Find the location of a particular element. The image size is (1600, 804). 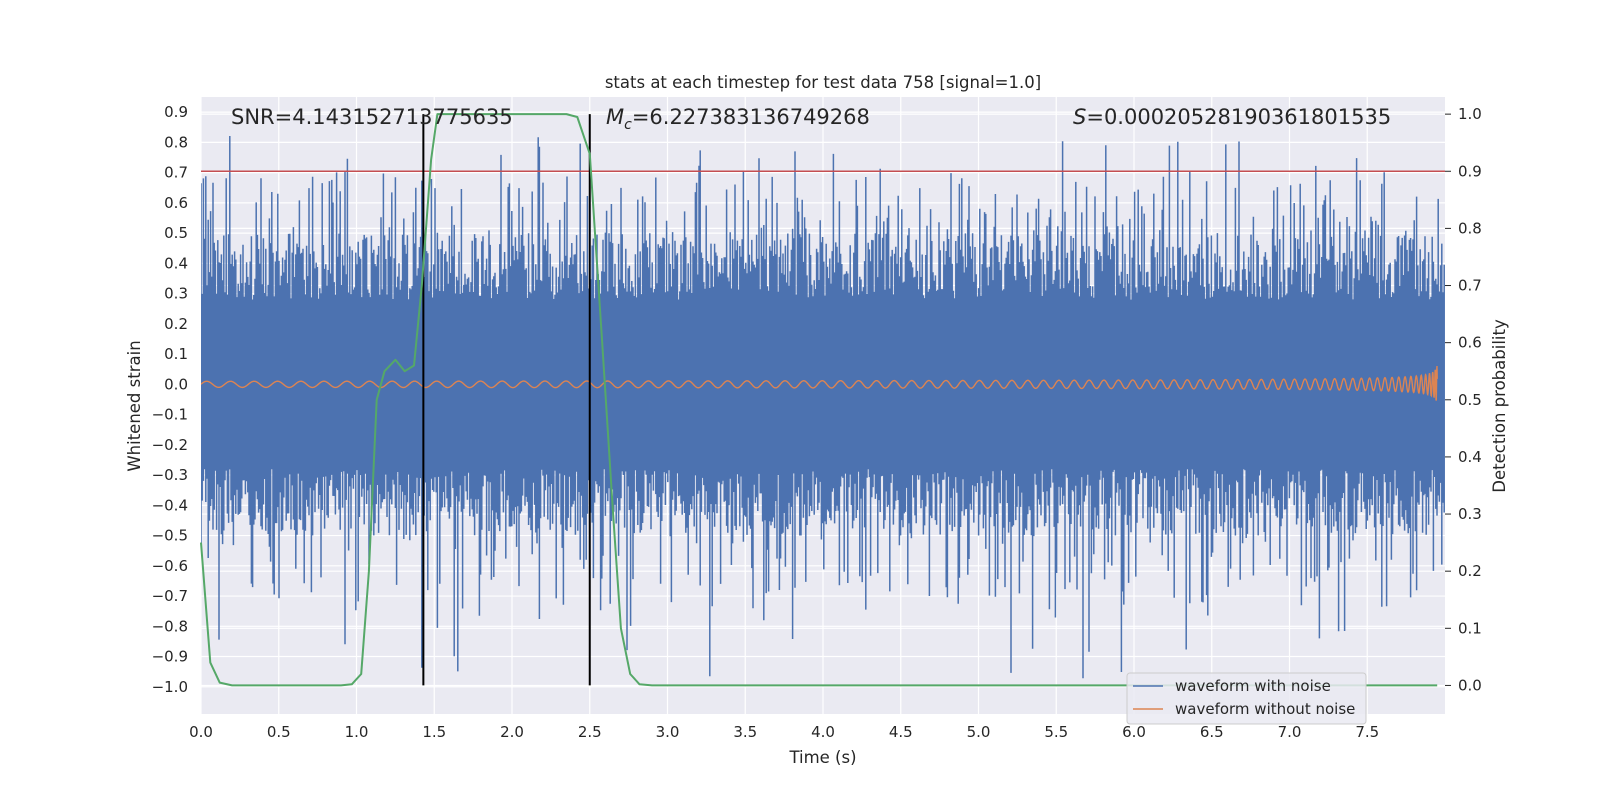

y-right-tick-label: 0.2 is located at coordinates (1470, 571).